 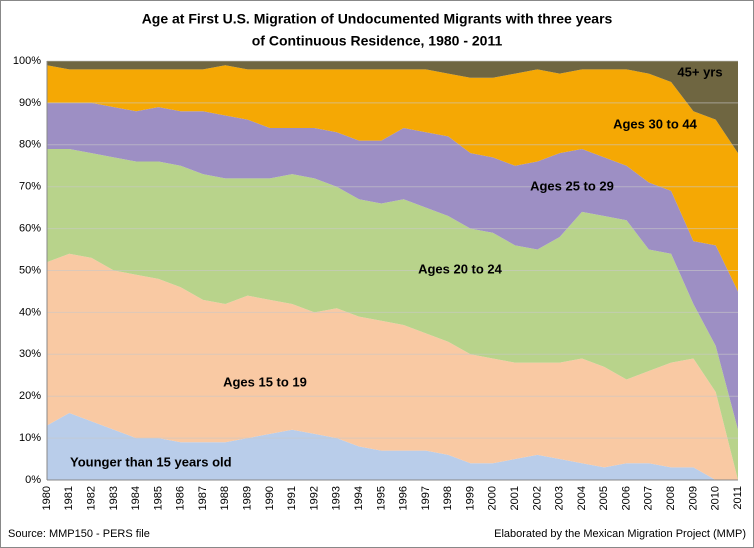 I want to click on x-tick-label: 1995, so click(x=381, y=498).